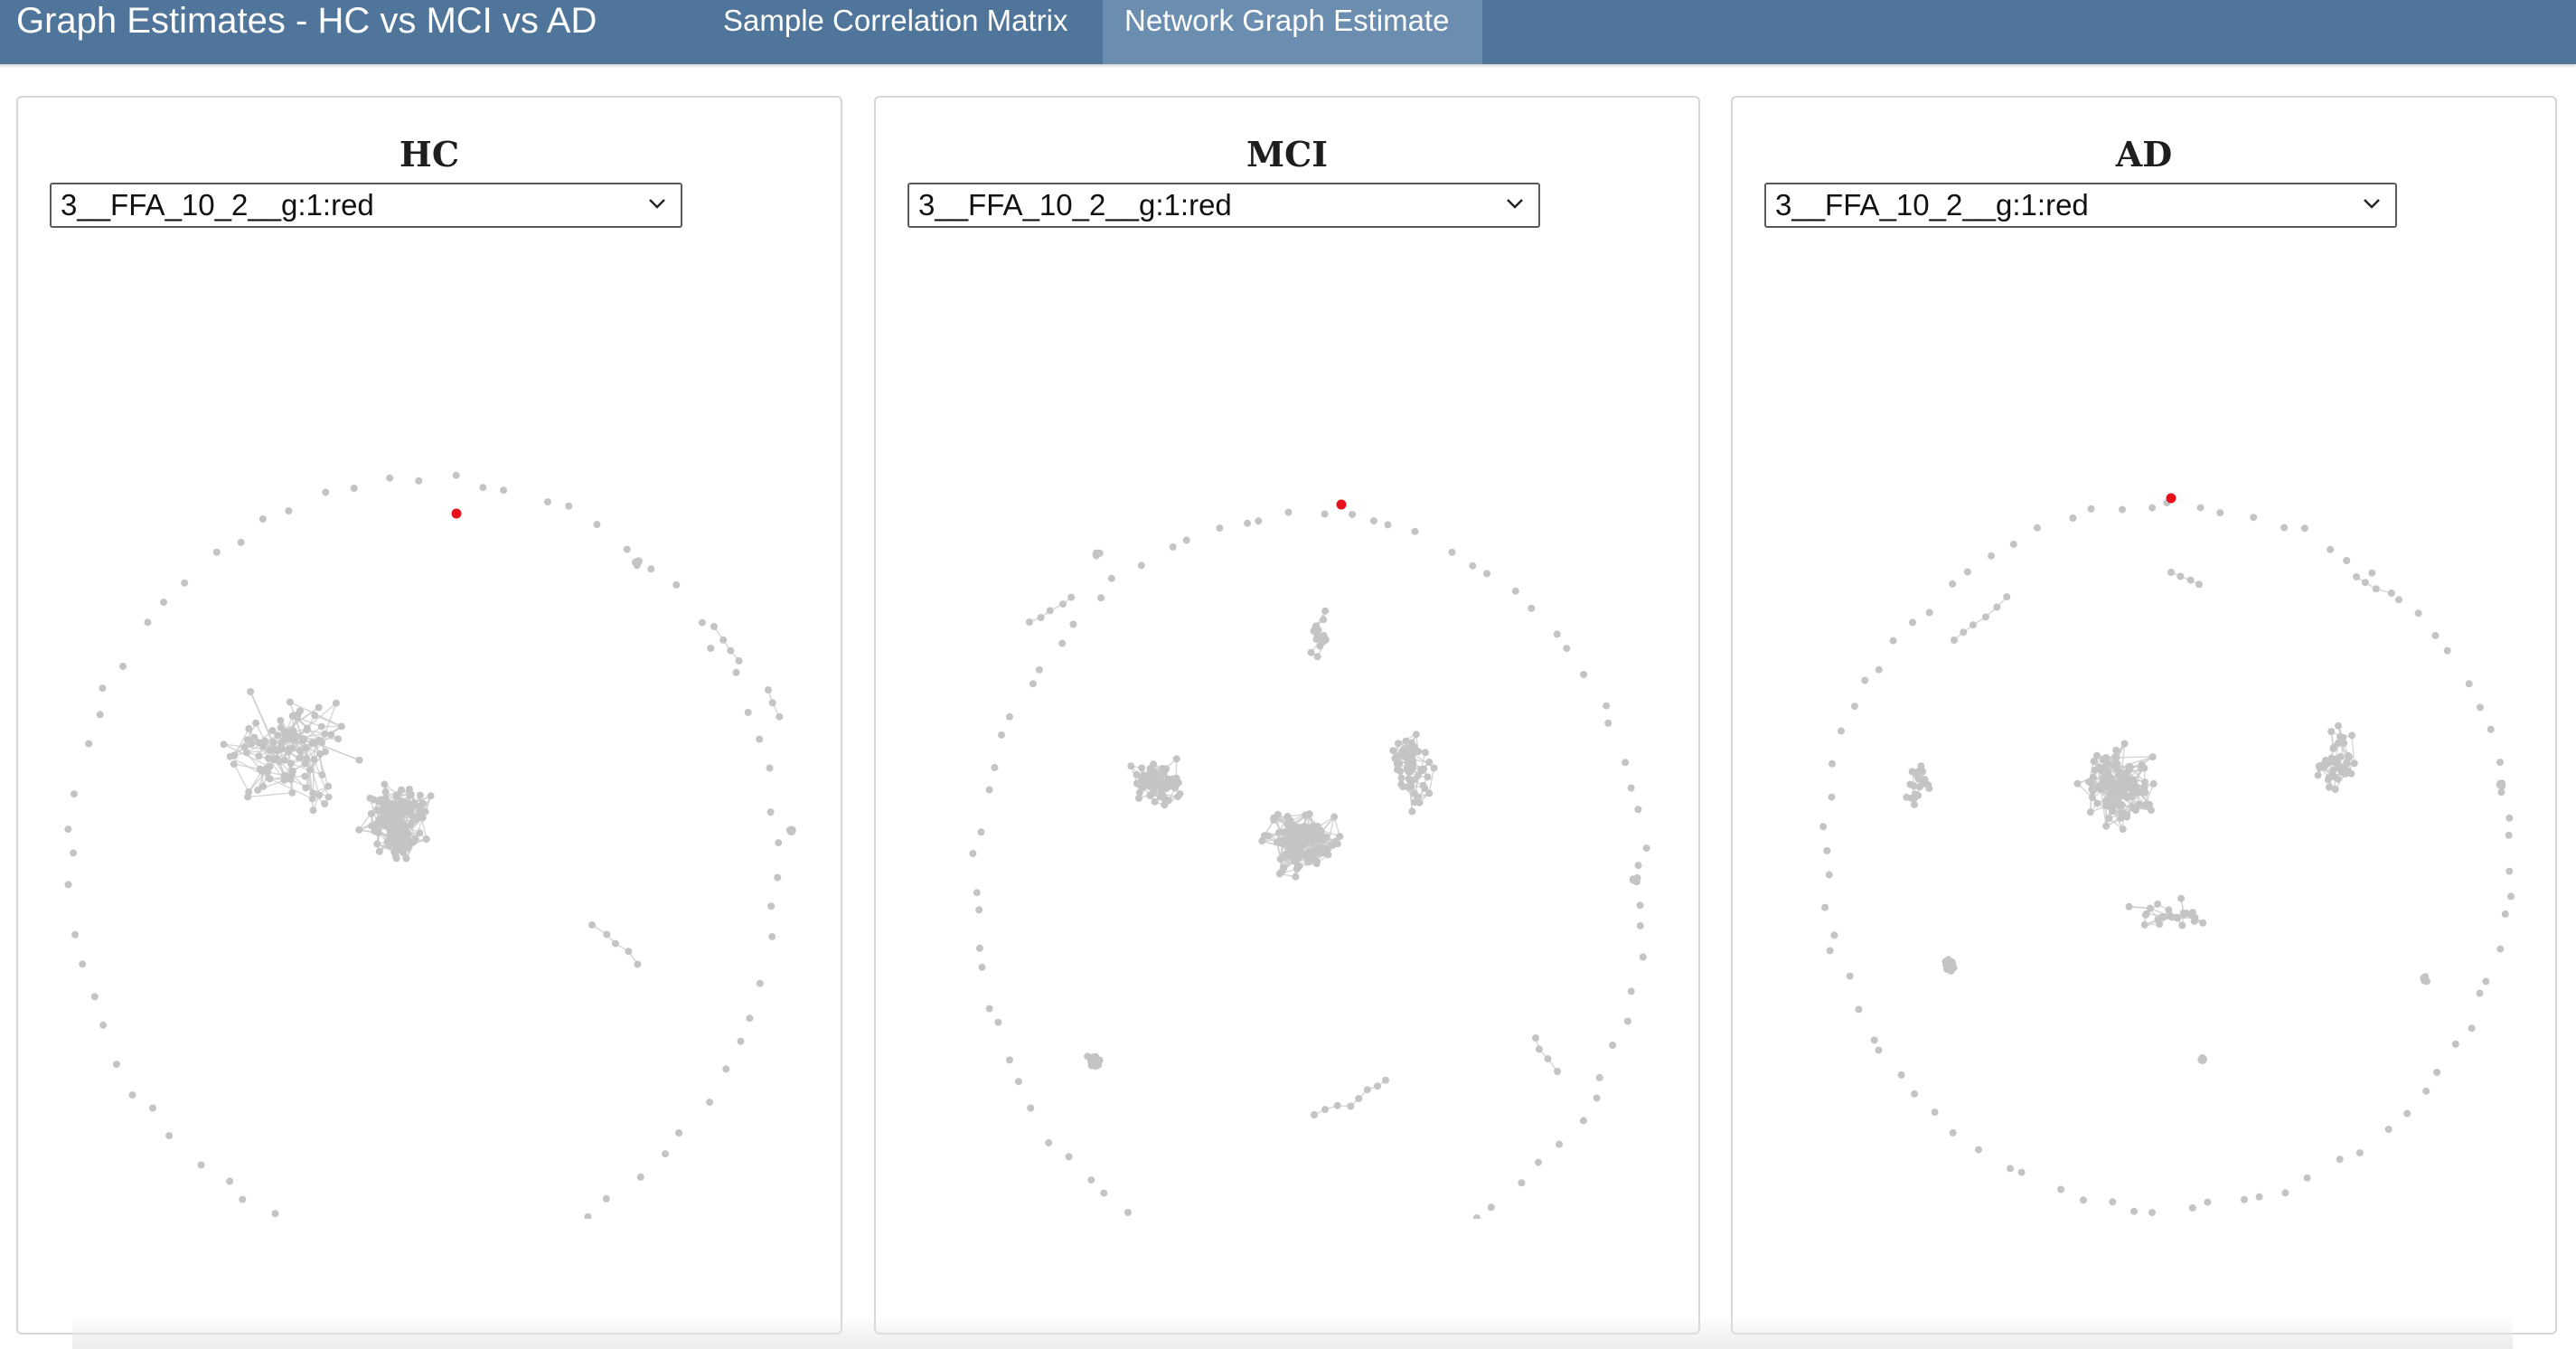  Describe the element at coordinates (307, 21) in the screenshot. I see `app-title: Graph Estimates - HC vs MCI vs AD` at that location.